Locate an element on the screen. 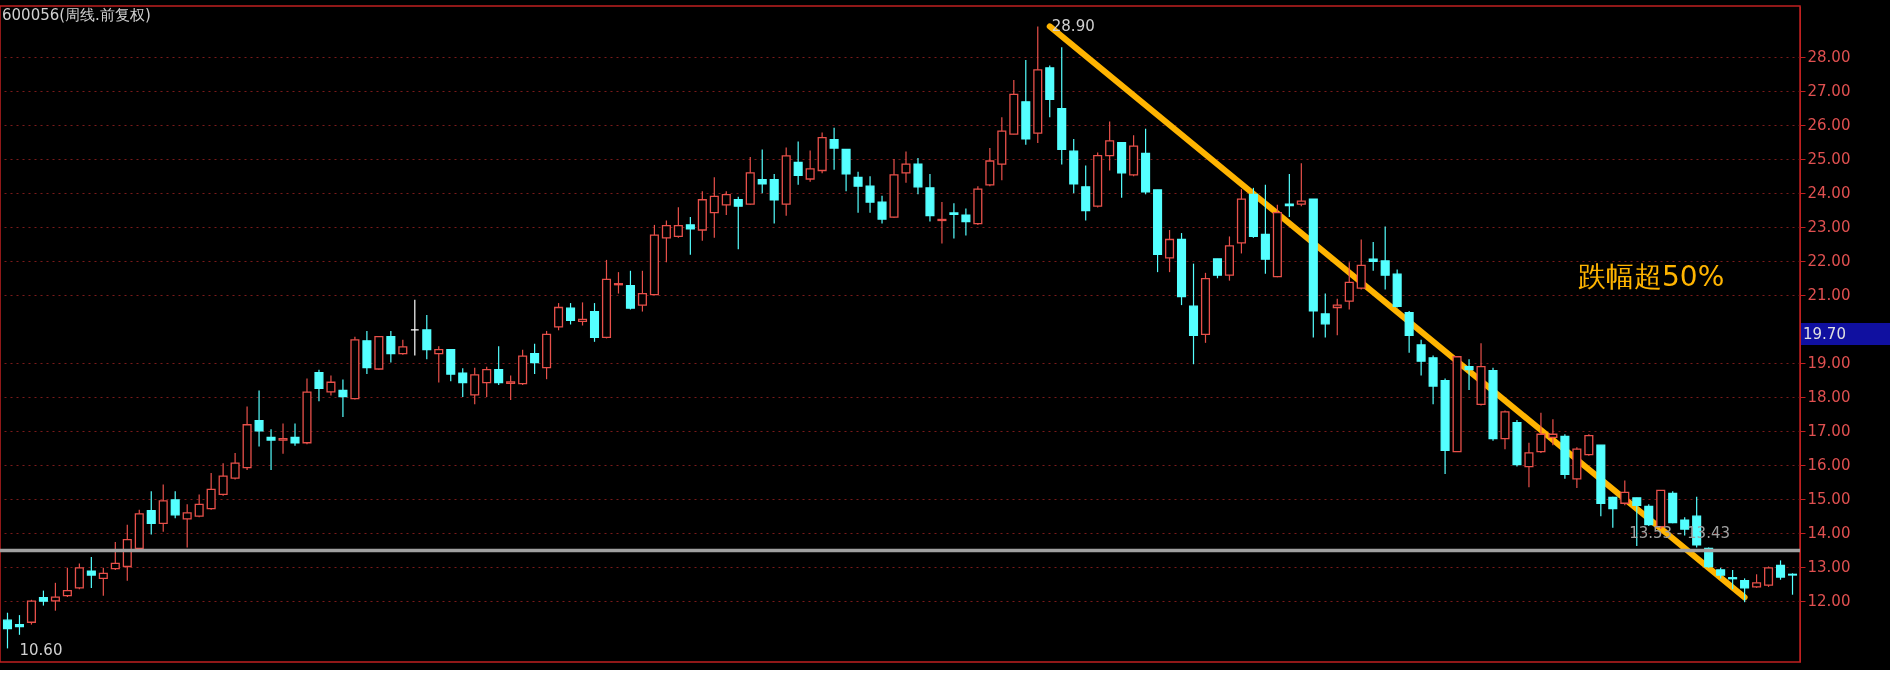  y-tick-label: 28.00 is located at coordinates (1829, 57).